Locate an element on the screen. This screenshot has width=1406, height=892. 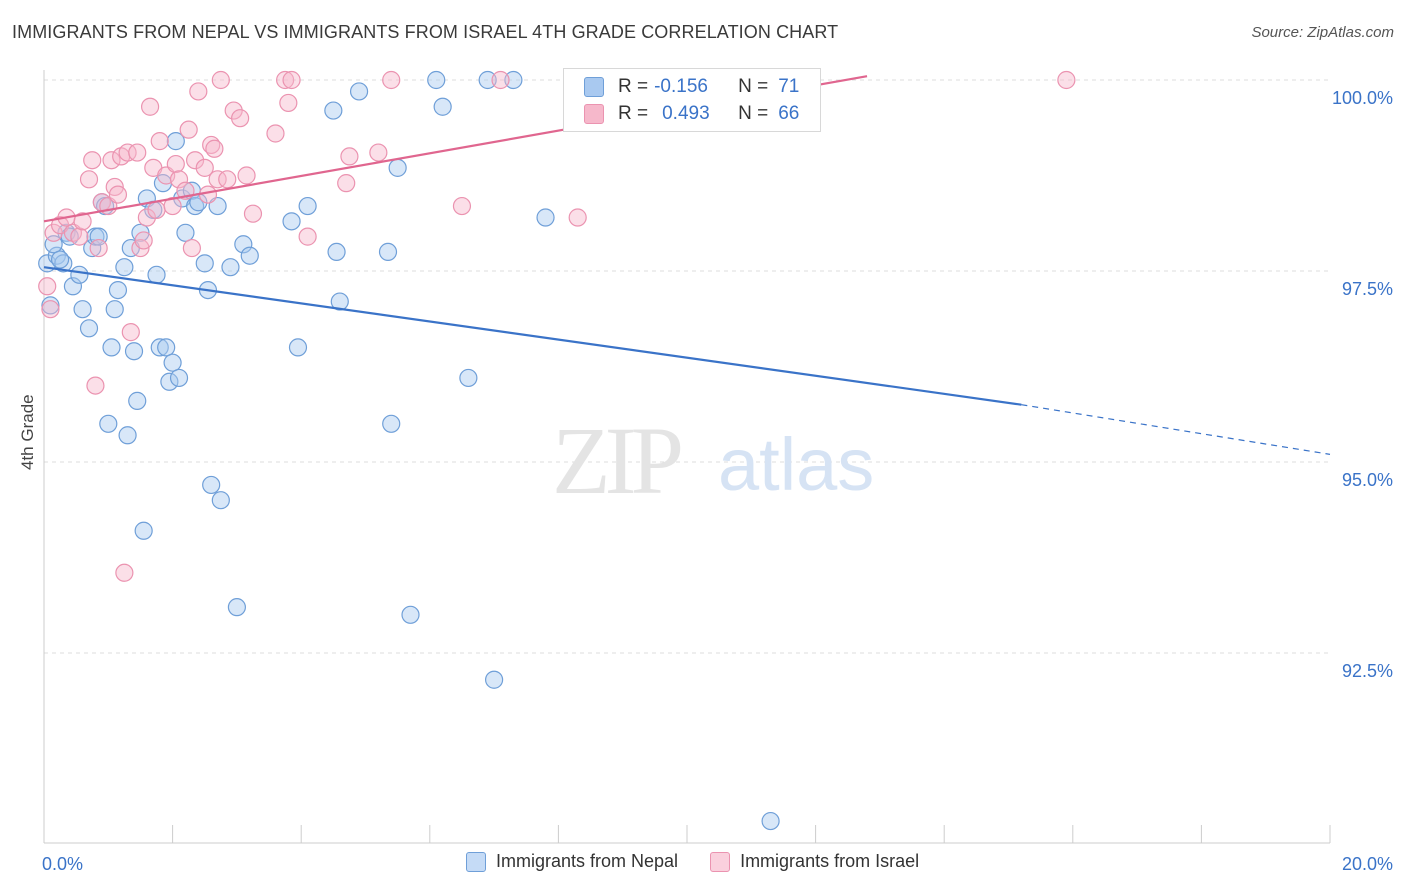
watermark: ZIP atlas is located at coordinates (713, 460).